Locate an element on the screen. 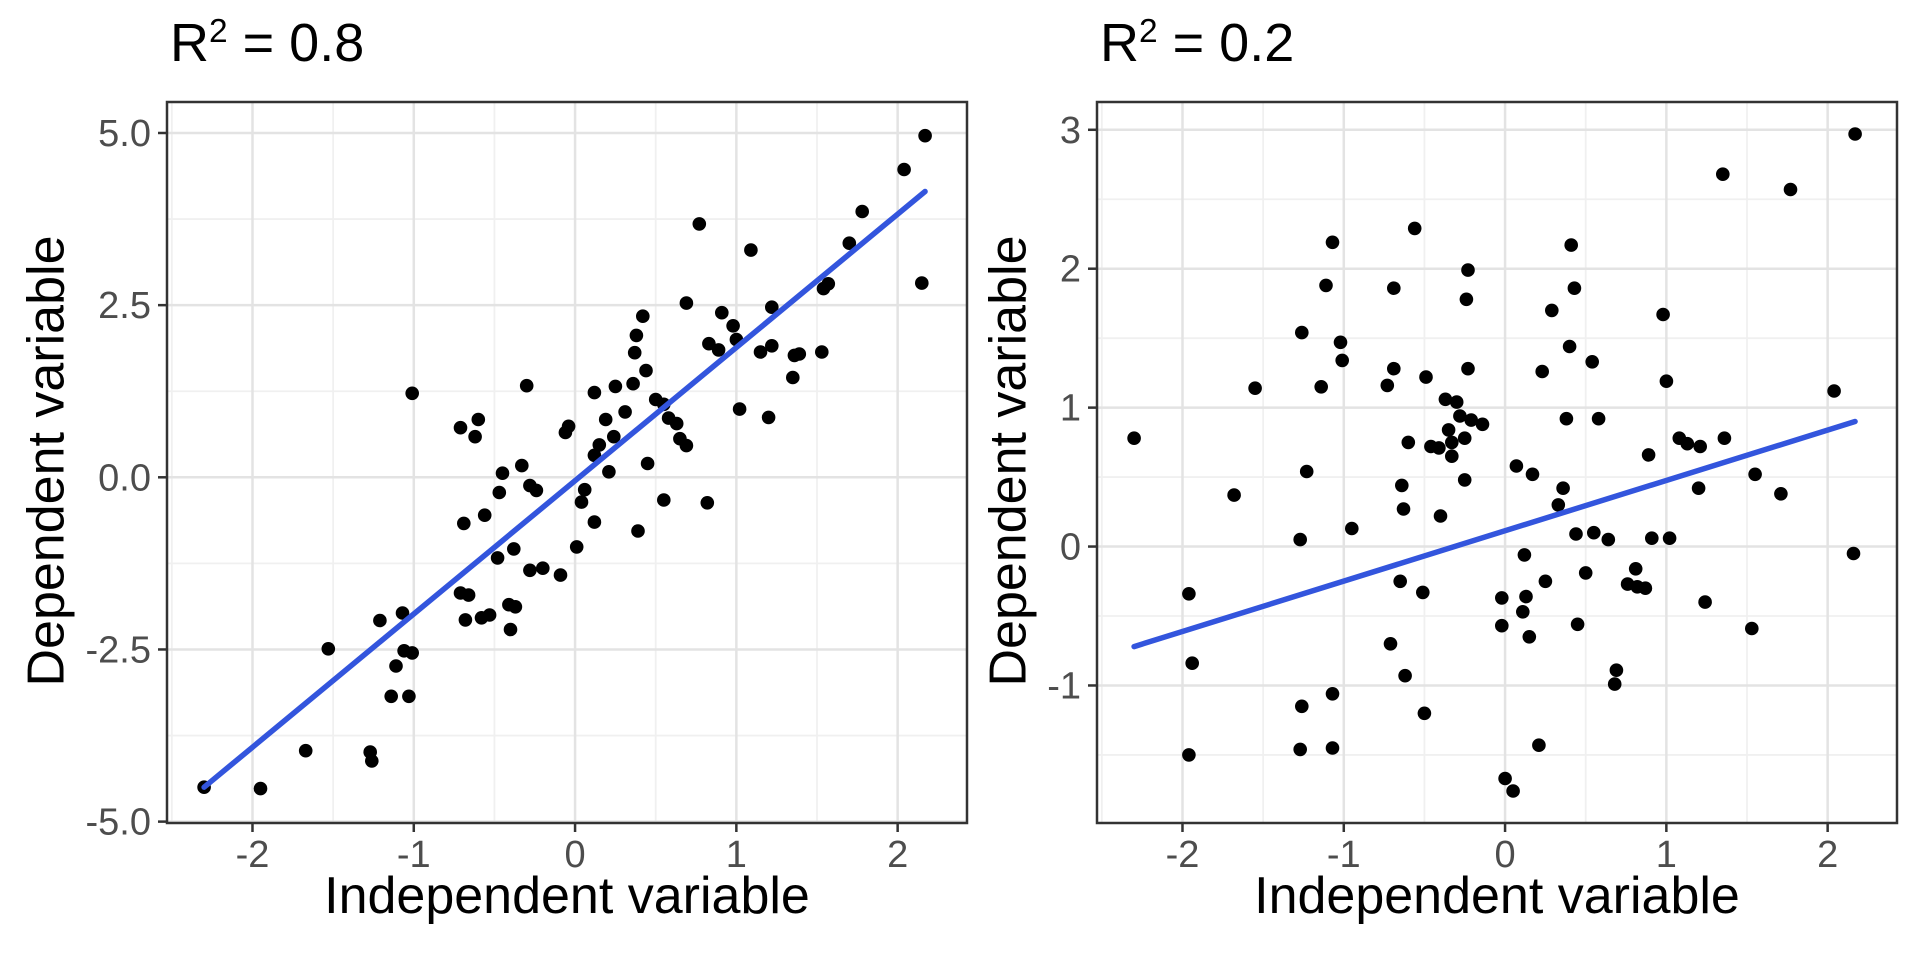  right-x-axis-label: Independent variable is located at coordinates (1497, 896).